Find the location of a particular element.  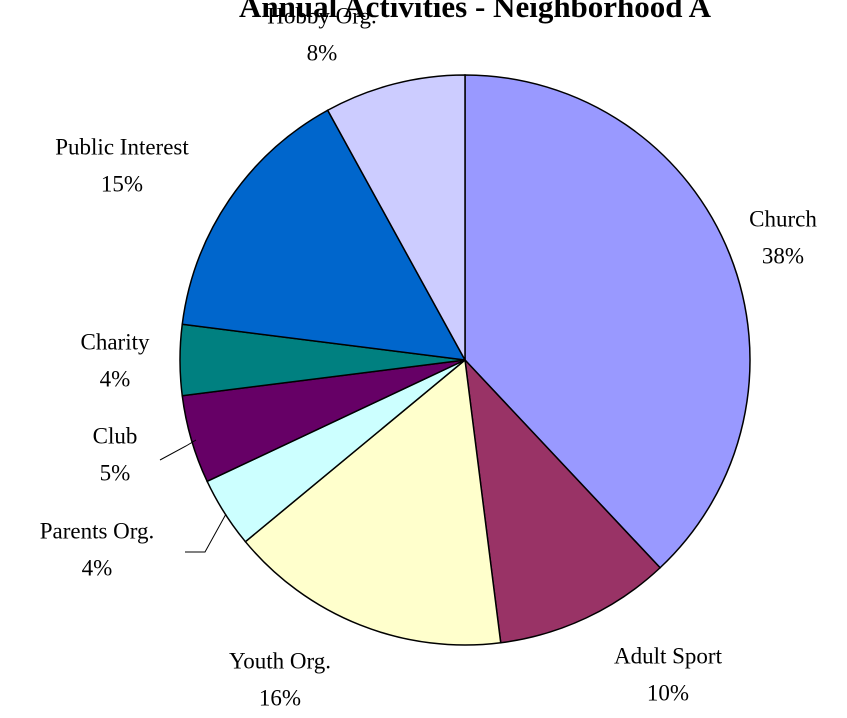

slice-label: Youth Org. is located at coordinates (280, 660).